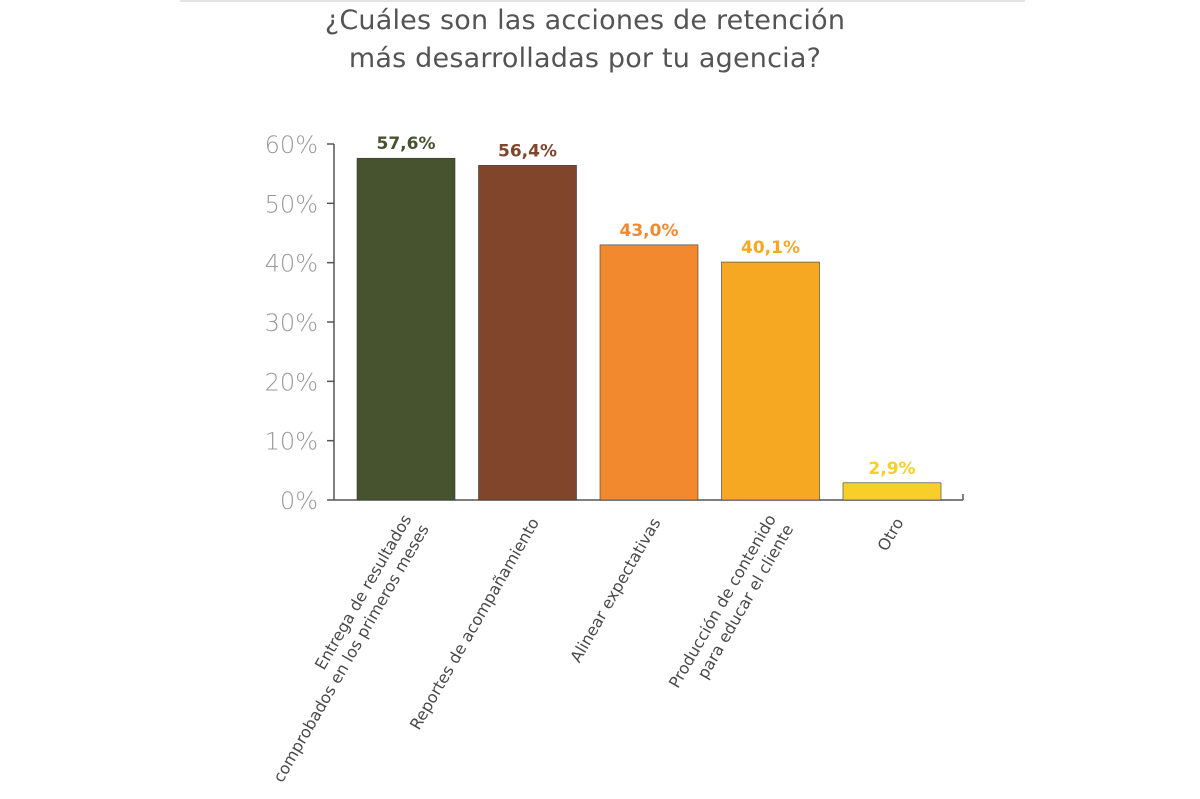 The image size is (1200, 799). I want to click on y-tick-label: 30%, so click(291, 323).